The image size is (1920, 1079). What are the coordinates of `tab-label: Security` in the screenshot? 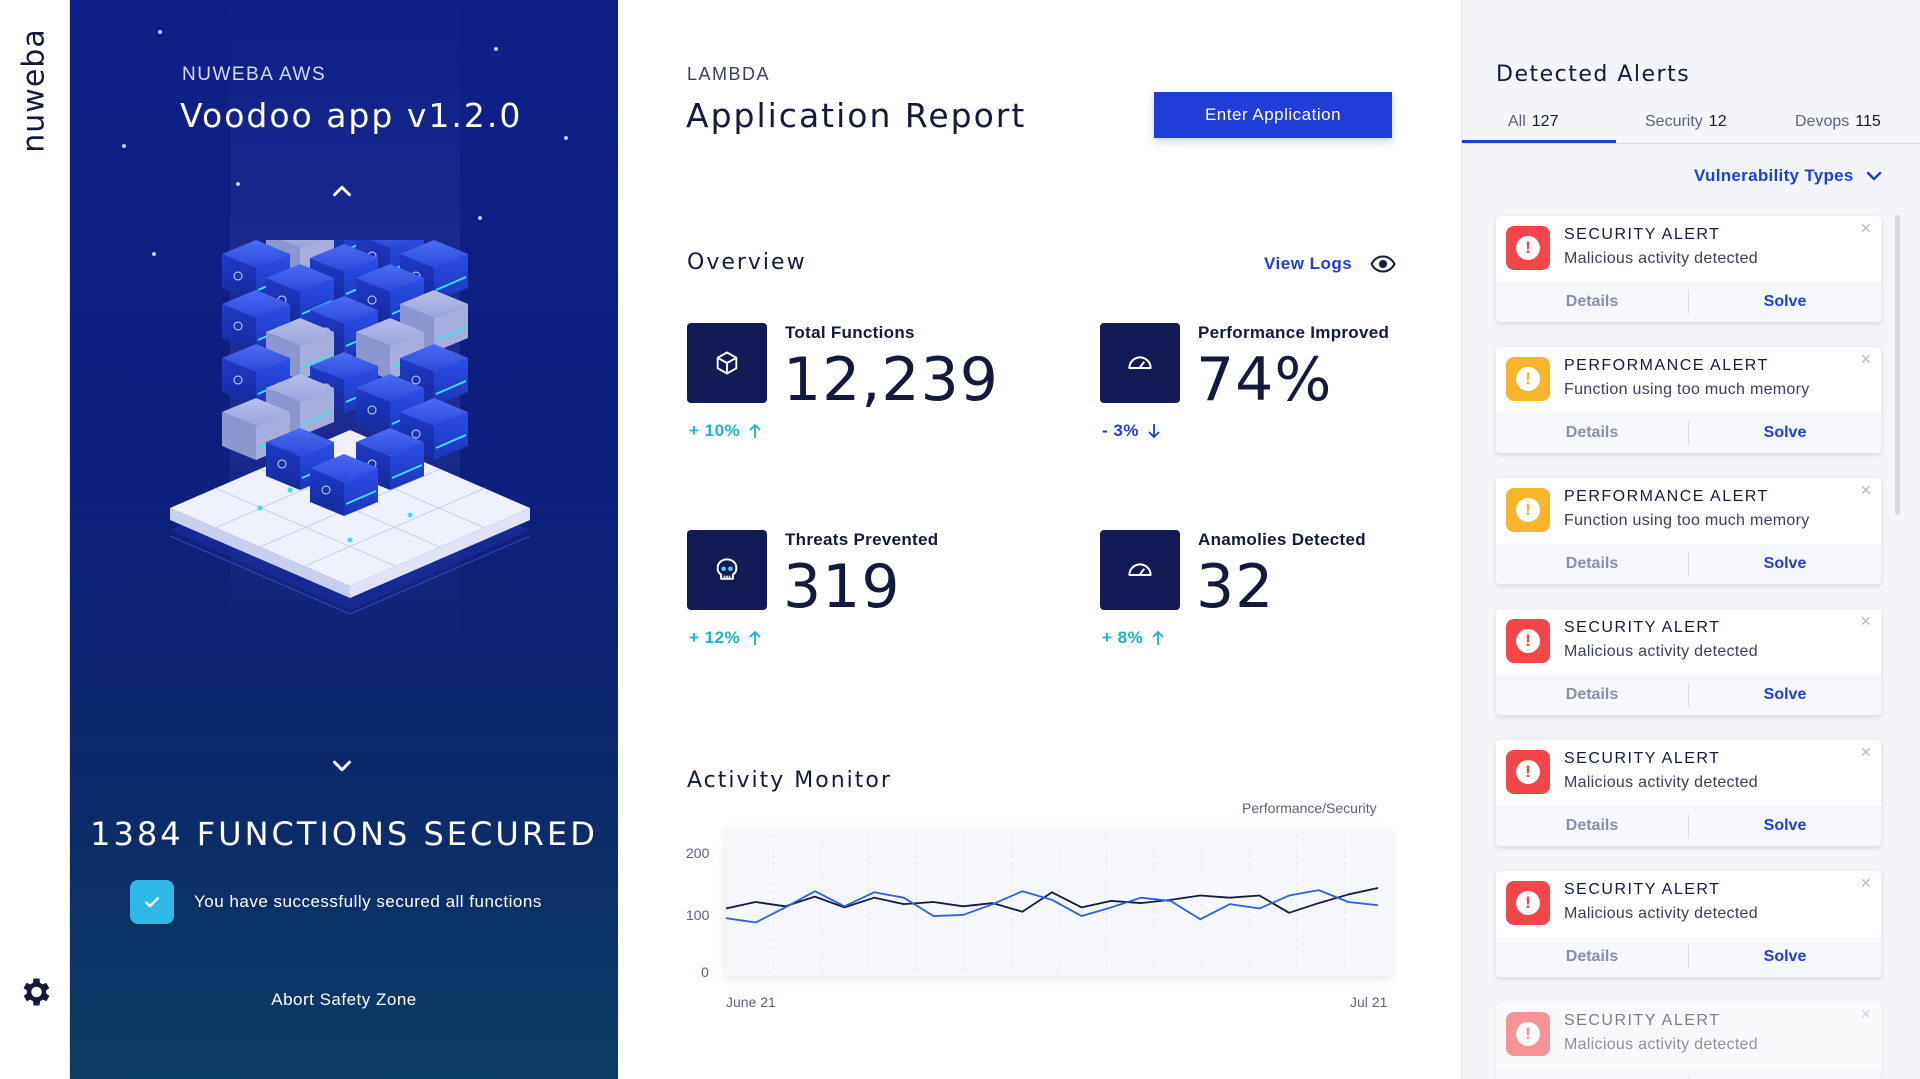 It's located at (1674, 121).